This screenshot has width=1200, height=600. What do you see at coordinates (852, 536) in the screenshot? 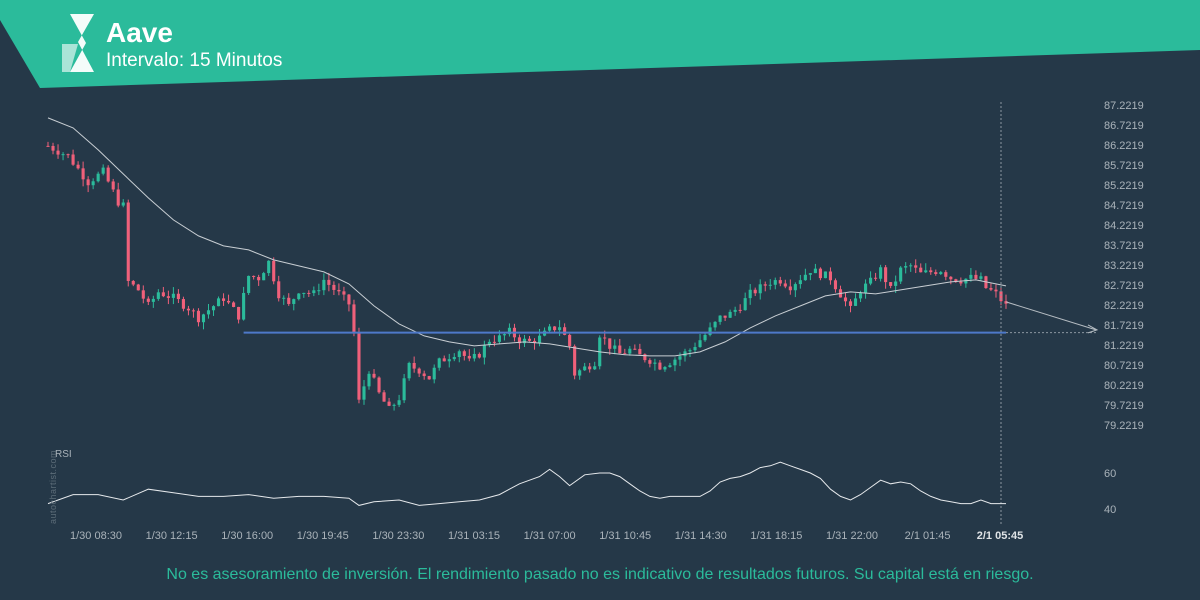
I see `x-tick-label: 1/31 22:00` at bounding box center [852, 536].